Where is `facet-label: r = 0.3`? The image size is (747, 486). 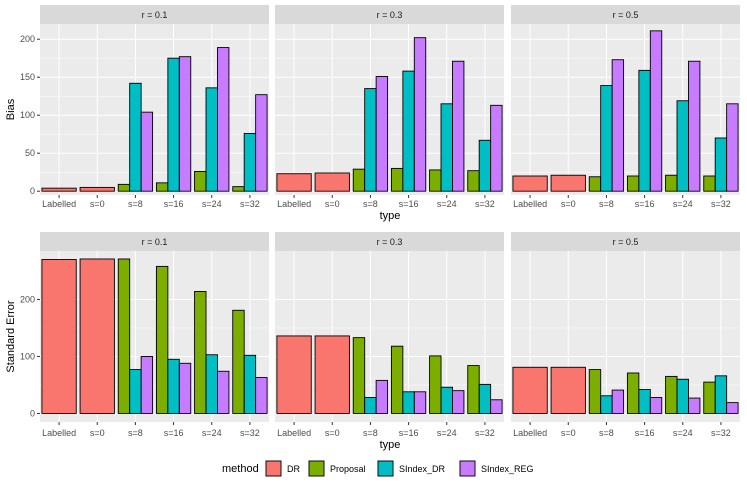
facet-label: r = 0.3 is located at coordinates (390, 15).